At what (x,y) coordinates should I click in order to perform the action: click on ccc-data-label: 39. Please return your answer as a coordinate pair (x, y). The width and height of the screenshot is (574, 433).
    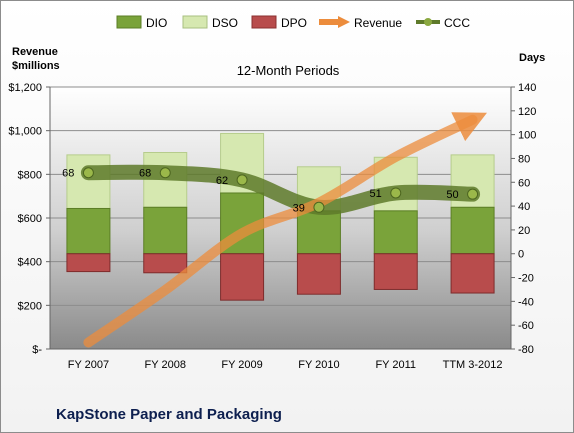
    Looking at the image, I should click on (299, 208).